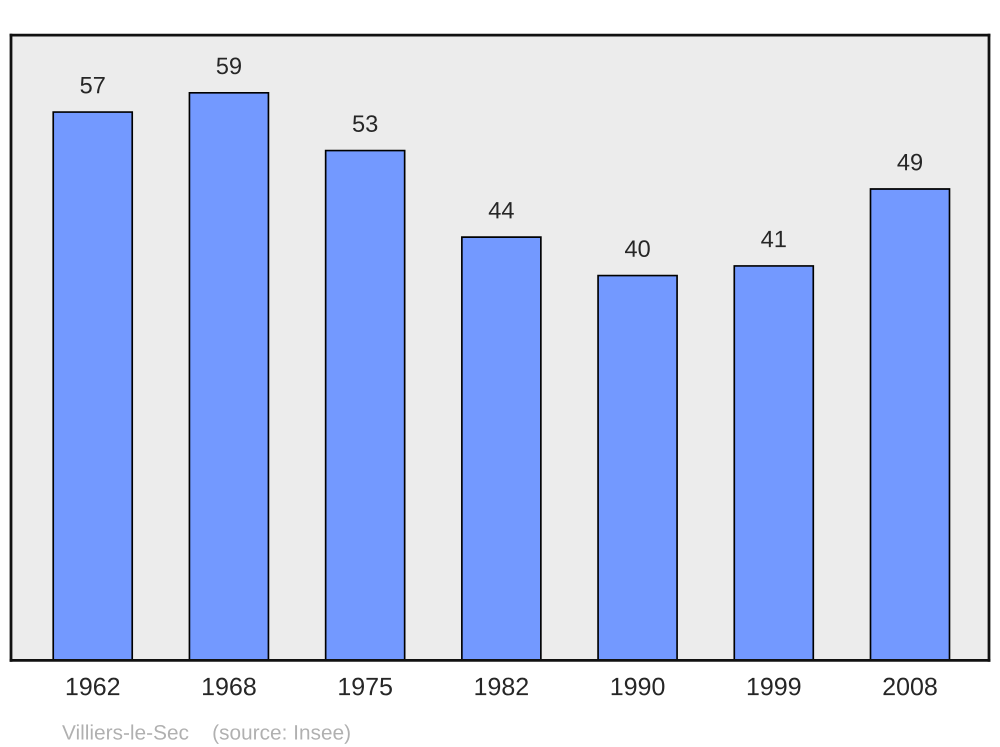 The image size is (1000, 747). What do you see at coordinates (93, 687) in the screenshot?
I see `x-tick-label: 1962` at bounding box center [93, 687].